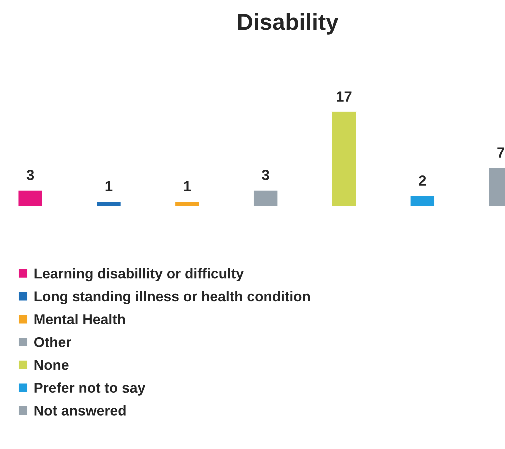 The height and width of the screenshot is (449, 505). What do you see at coordinates (139, 275) in the screenshot?
I see `legend-label: Learning disabillity or difficulty` at bounding box center [139, 275].